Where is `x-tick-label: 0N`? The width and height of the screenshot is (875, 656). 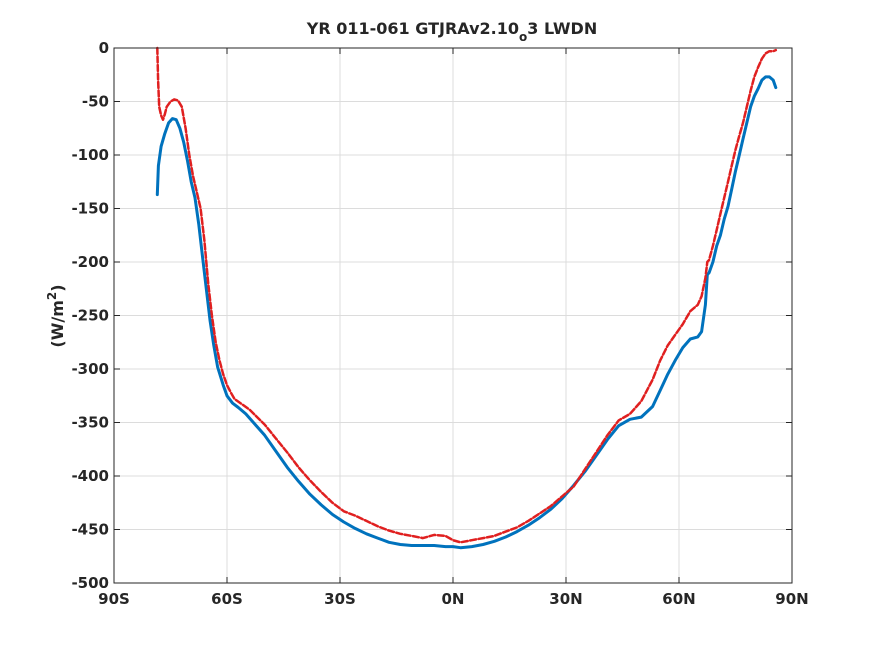
x-tick-label: 0N is located at coordinates (453, 599).